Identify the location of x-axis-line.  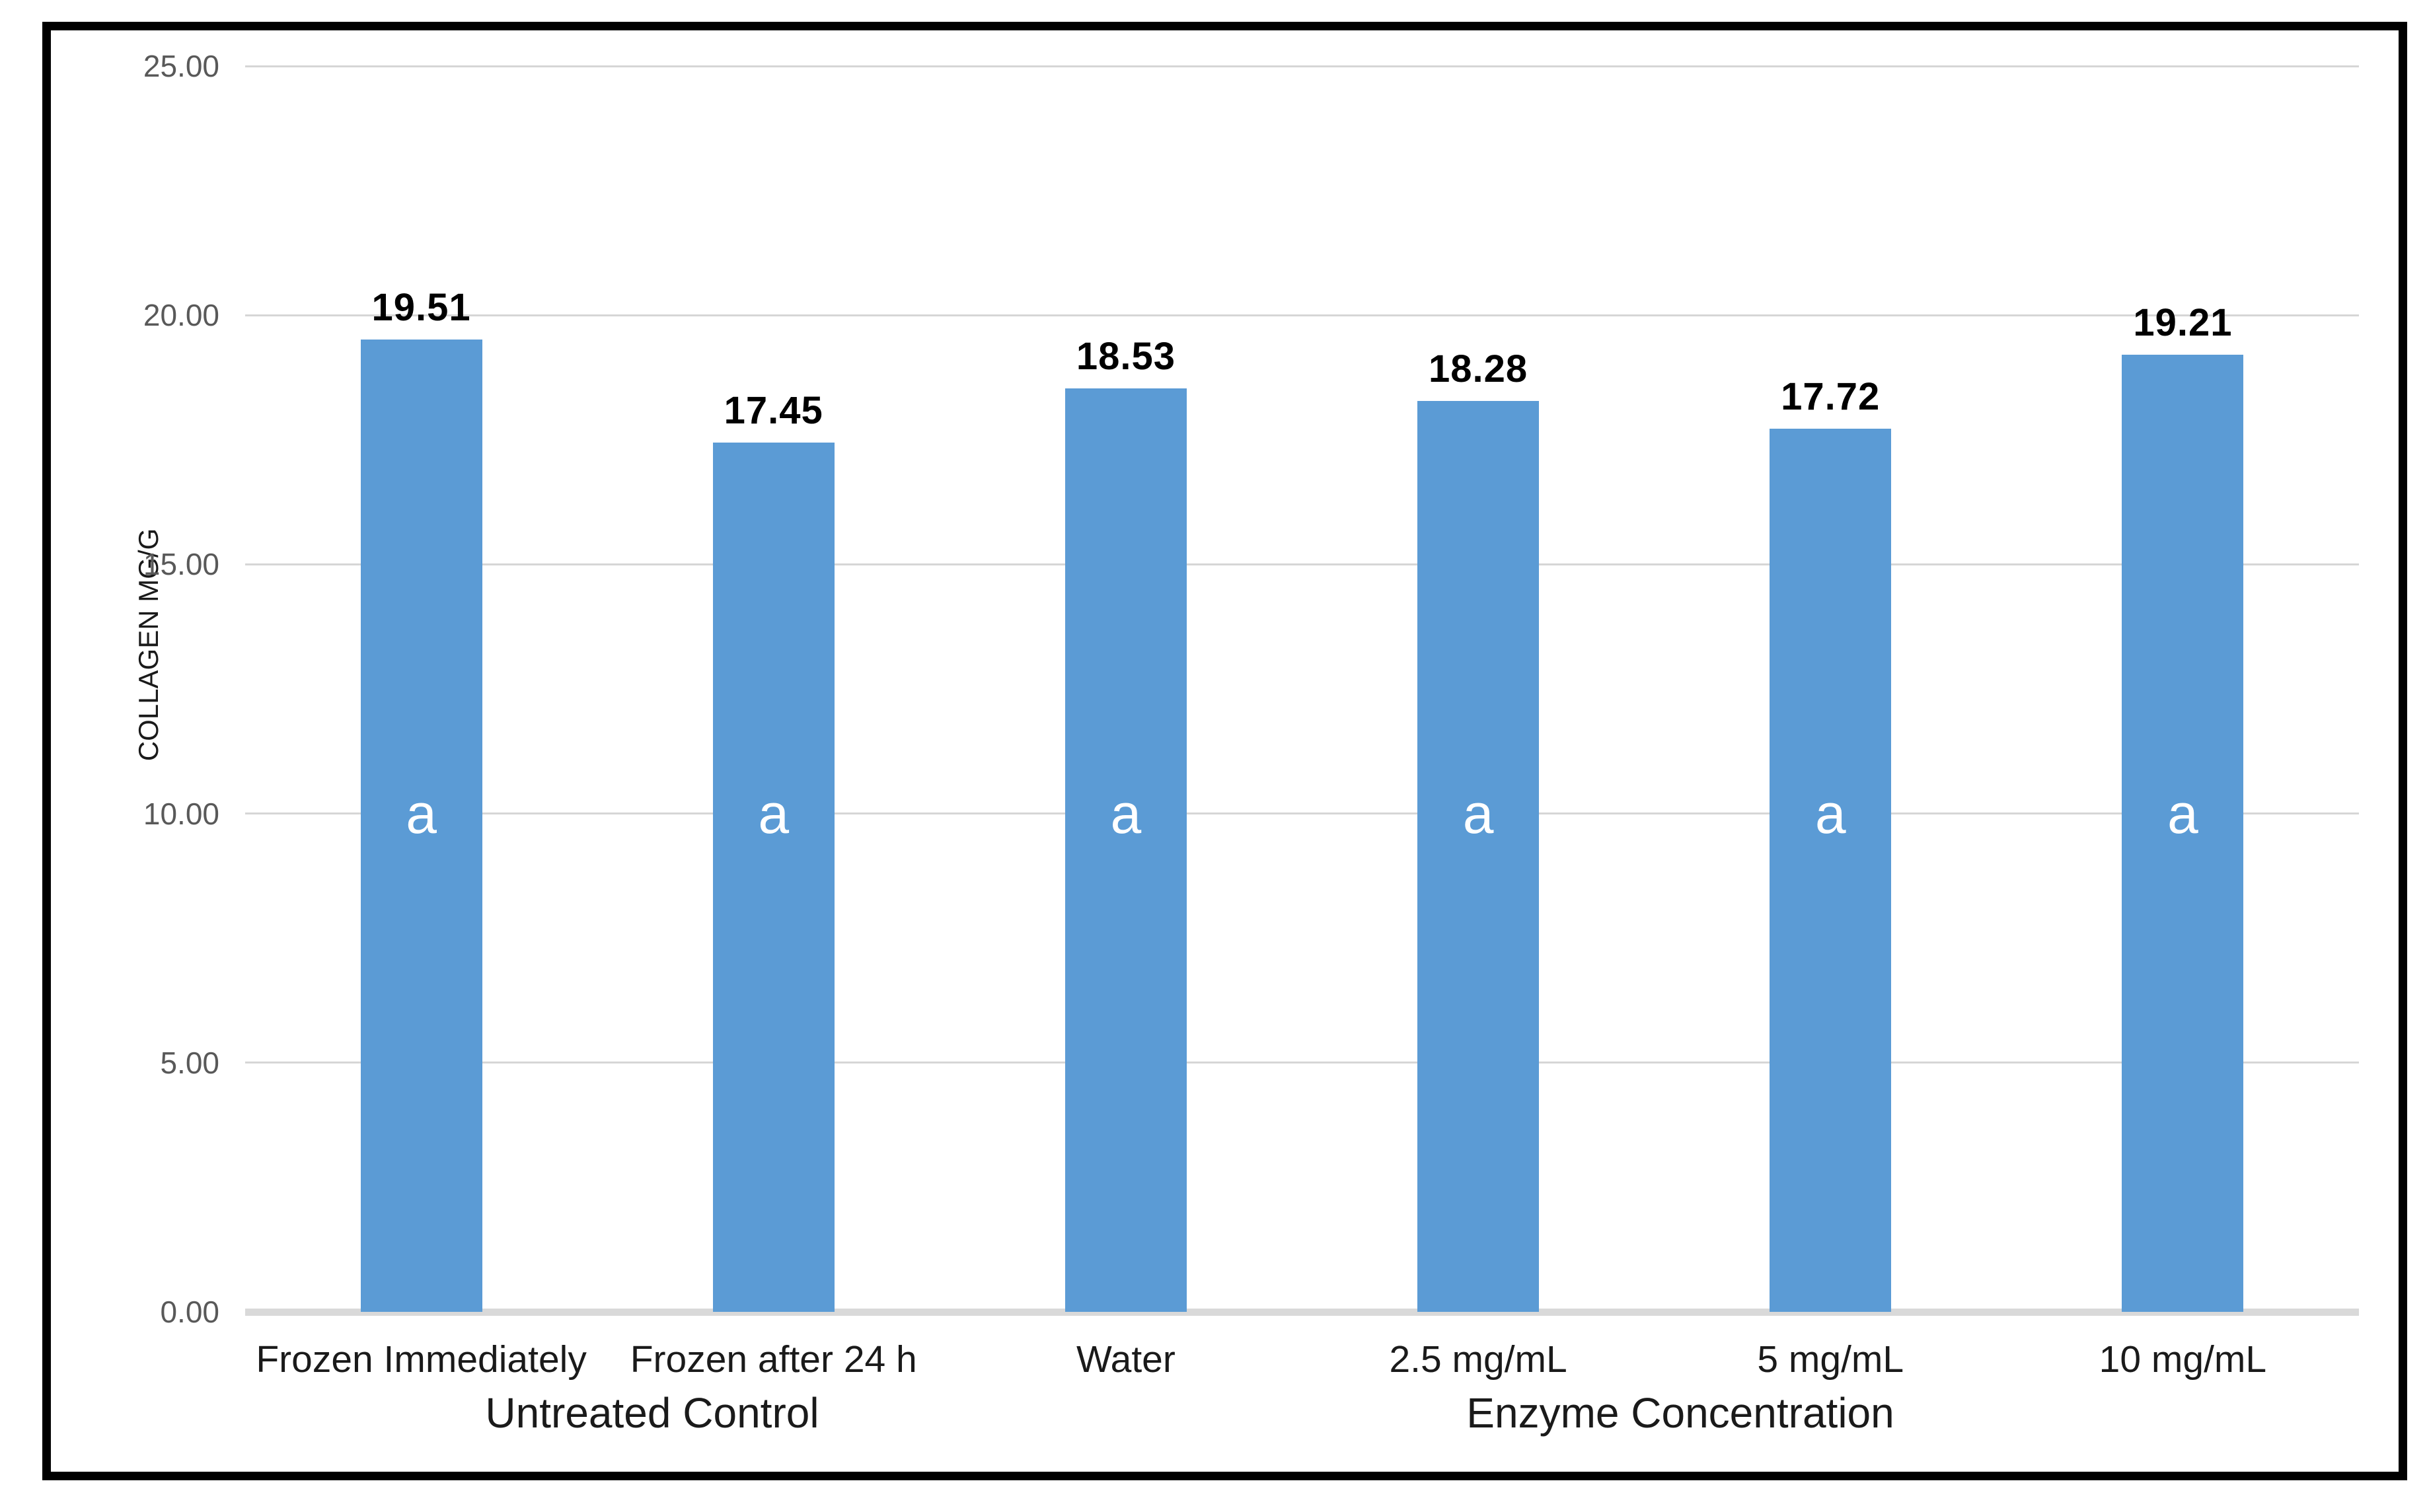
(1302, 1312).